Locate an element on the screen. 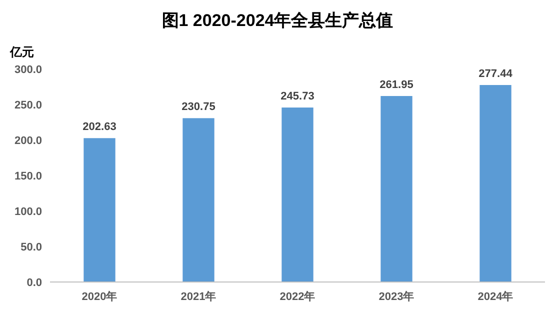 The width and height of the screenshot is (555, 320). chart-title: 图1 2020-2024年全县生产总值 is located at coordinates (278, 20).